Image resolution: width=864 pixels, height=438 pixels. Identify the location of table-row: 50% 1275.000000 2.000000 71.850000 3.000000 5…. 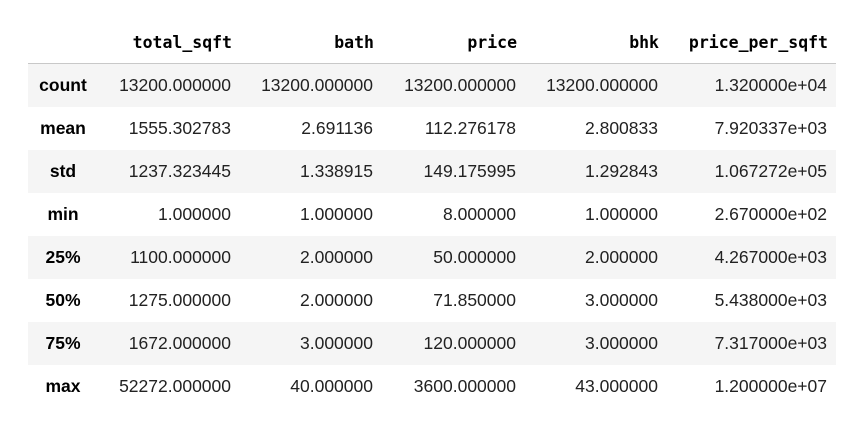
(432, 300).